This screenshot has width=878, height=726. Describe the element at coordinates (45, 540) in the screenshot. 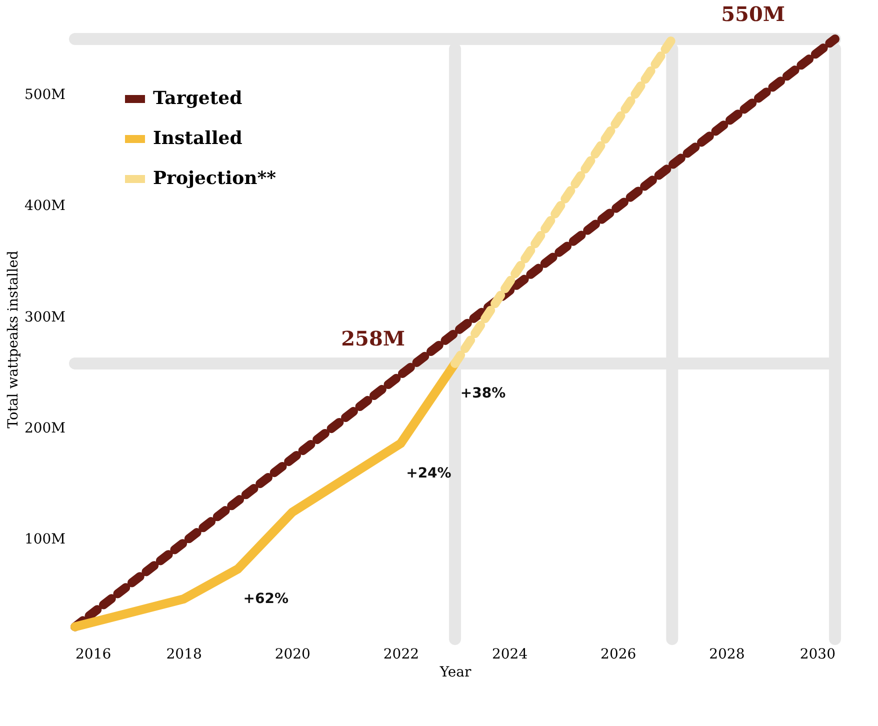

I see `y-tick-label: 100M` at that location.